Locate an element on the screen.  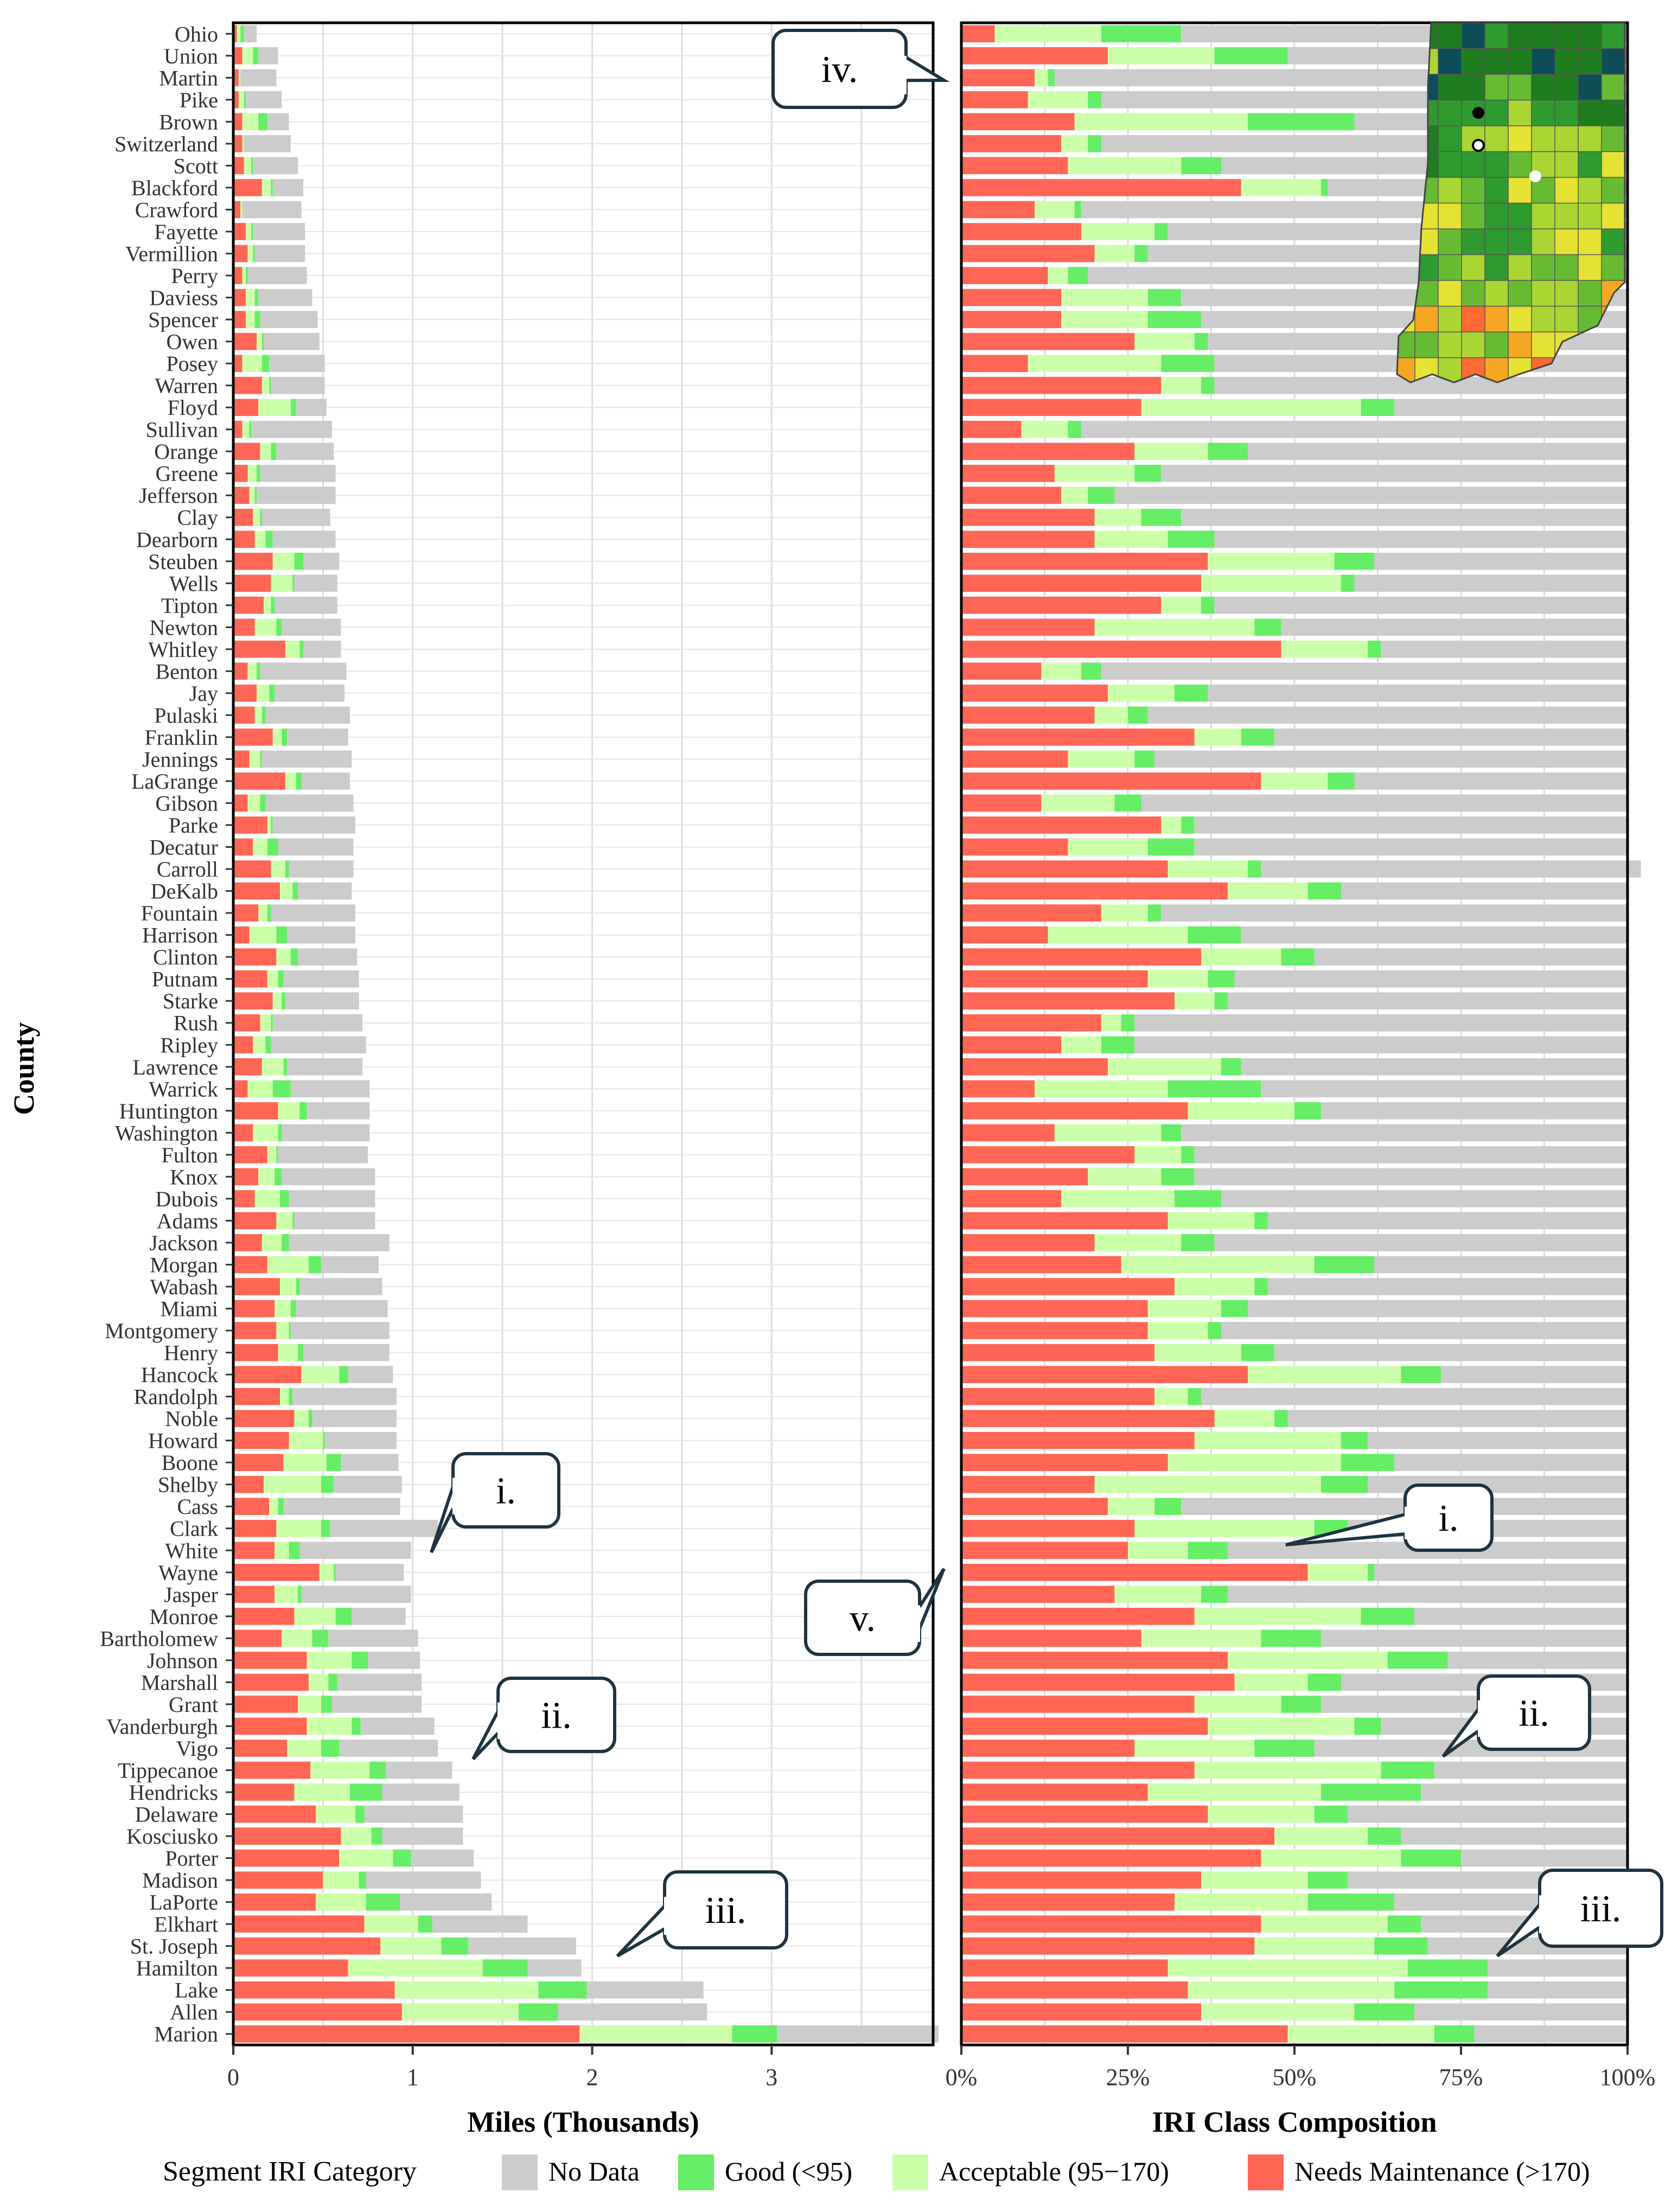
county-label: Spencer is located at coordinates (183, 320).